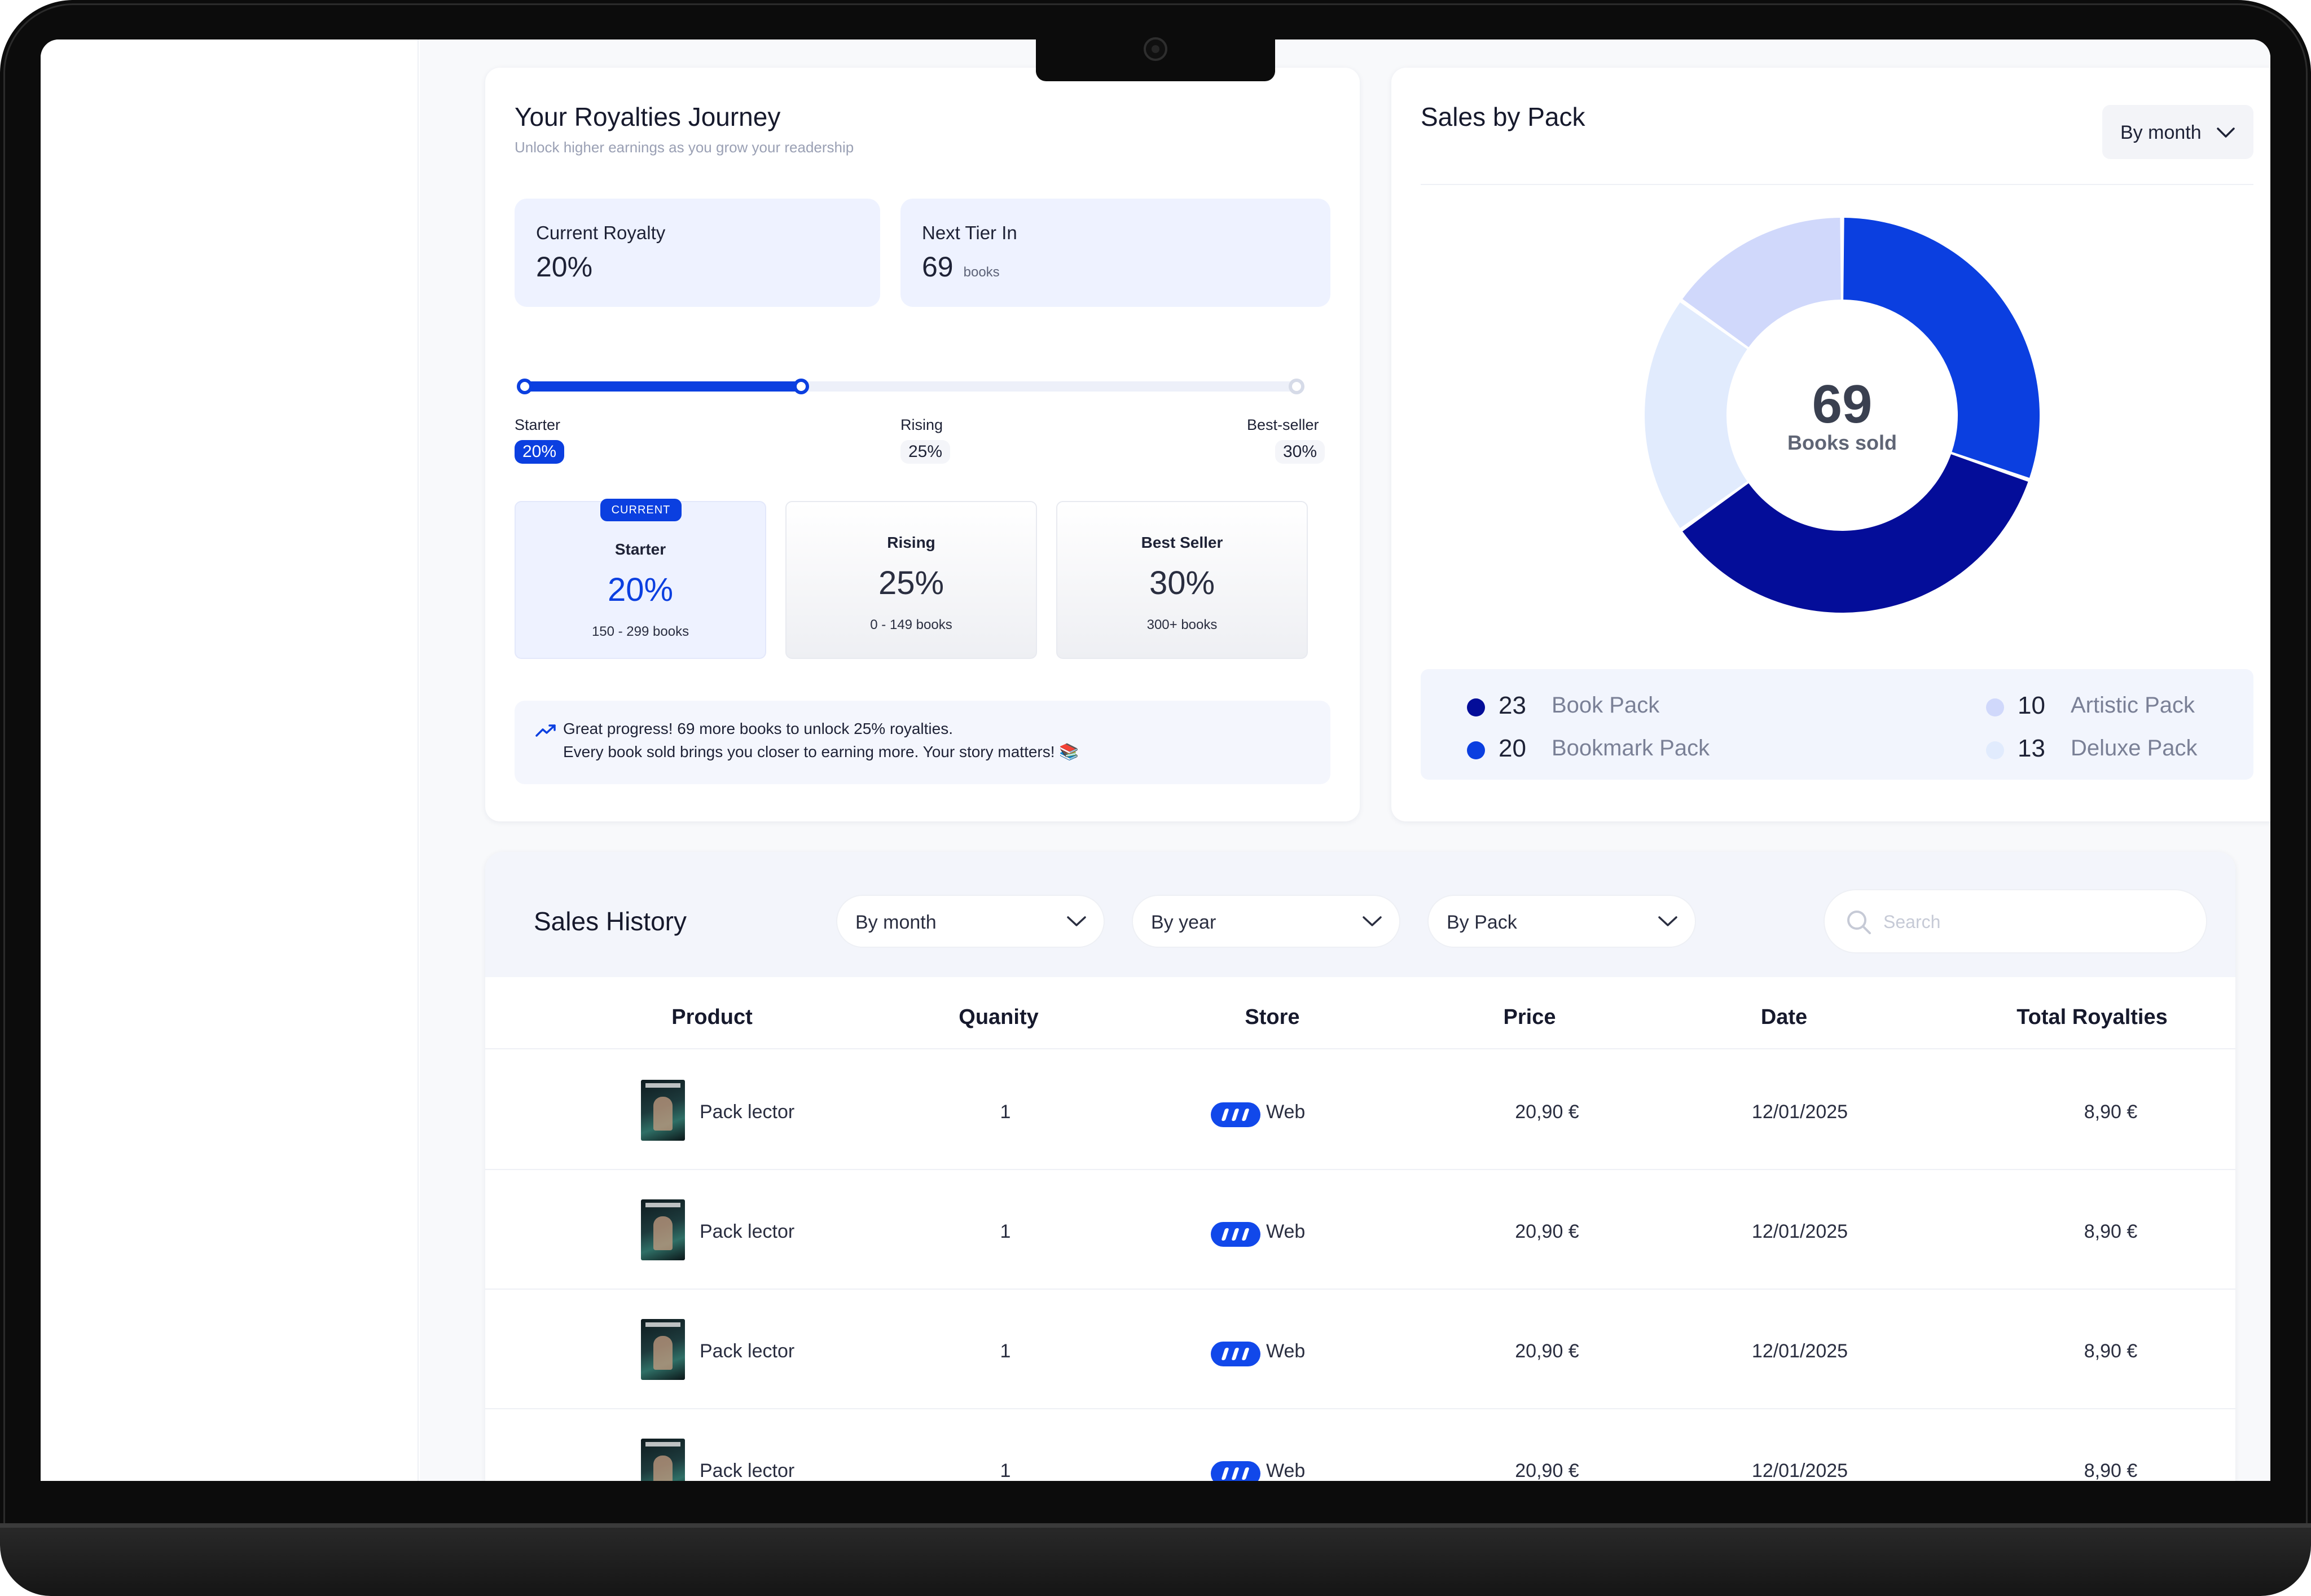 The height and width of the screenshot is (1596, 2311). I want to click on tier-card-name: Rising, so click(911, 542).